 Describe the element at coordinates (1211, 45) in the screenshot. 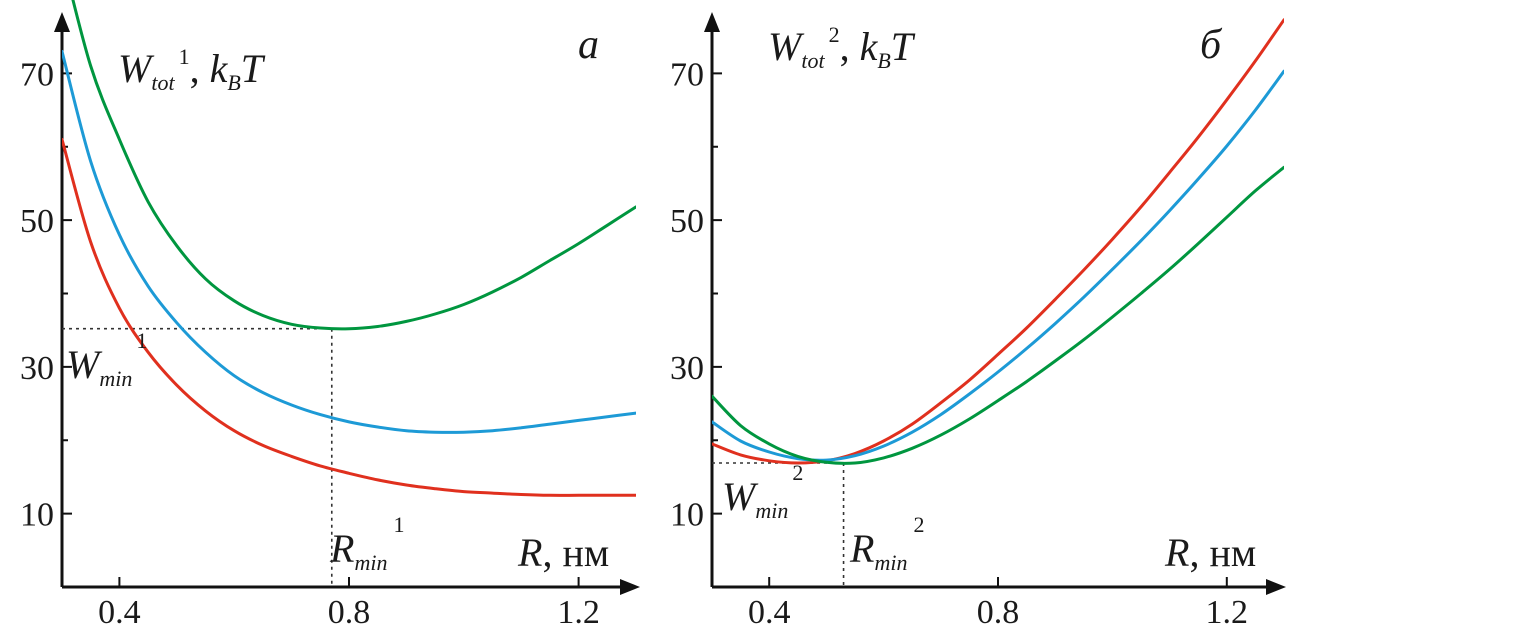

I see `panel-label: б` at that location.